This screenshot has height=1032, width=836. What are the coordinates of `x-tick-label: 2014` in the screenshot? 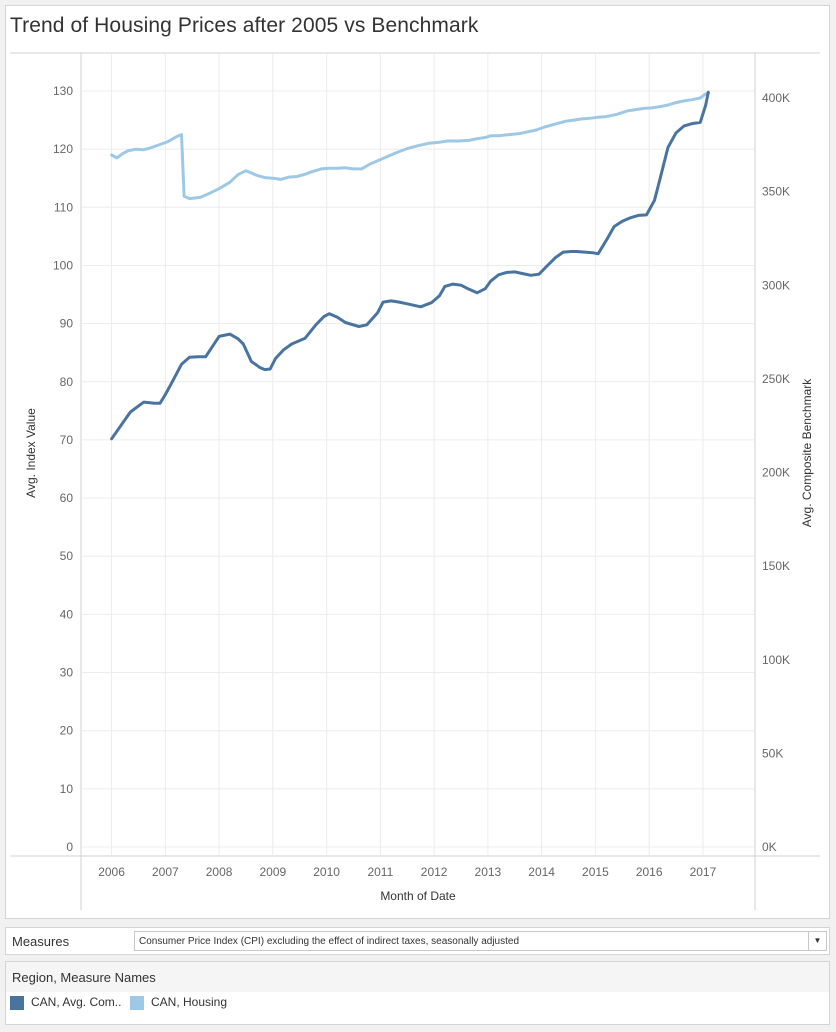 It's located at (541, 872).